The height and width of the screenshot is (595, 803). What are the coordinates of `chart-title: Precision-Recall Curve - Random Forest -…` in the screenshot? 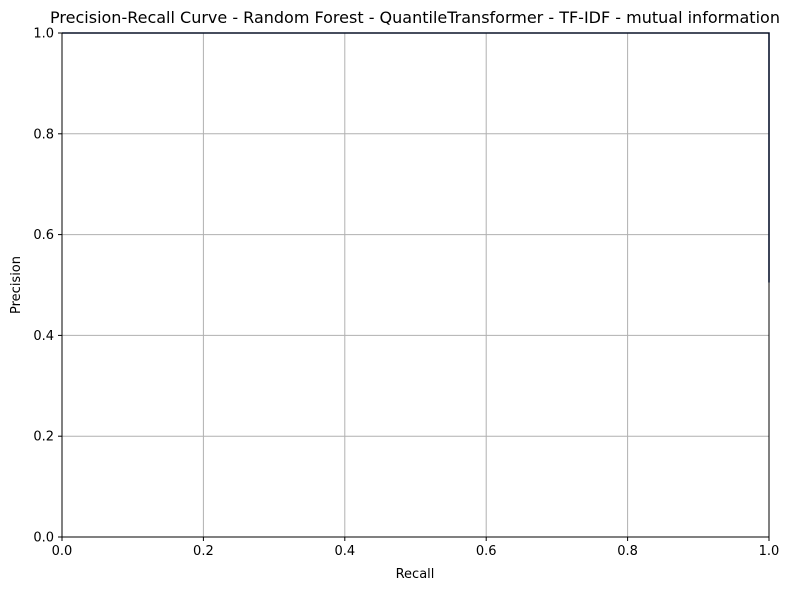 It's located at (415, 17).